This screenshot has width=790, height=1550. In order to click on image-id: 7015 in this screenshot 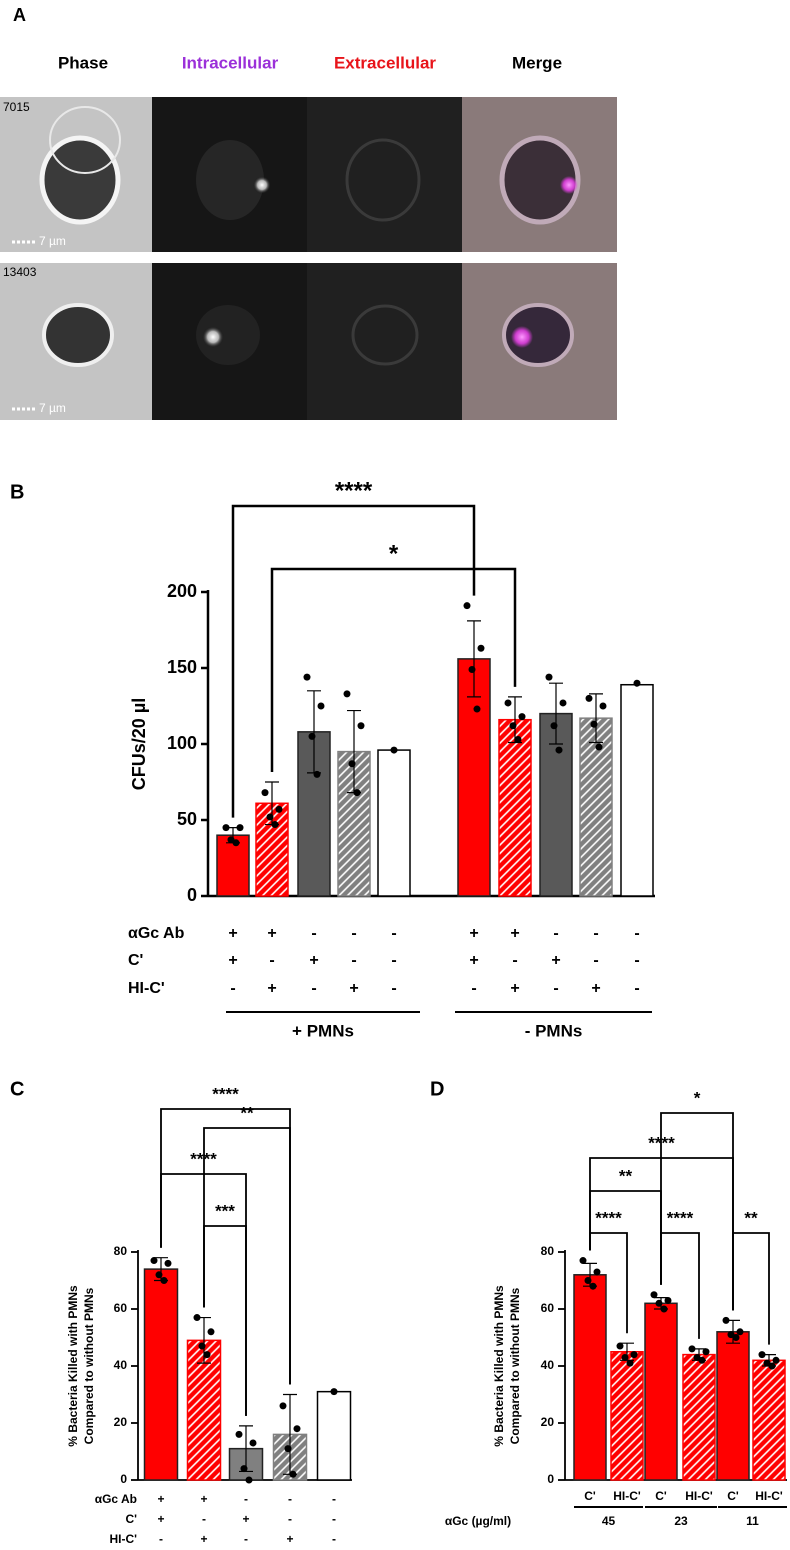, I will do `click(16, 107)`.